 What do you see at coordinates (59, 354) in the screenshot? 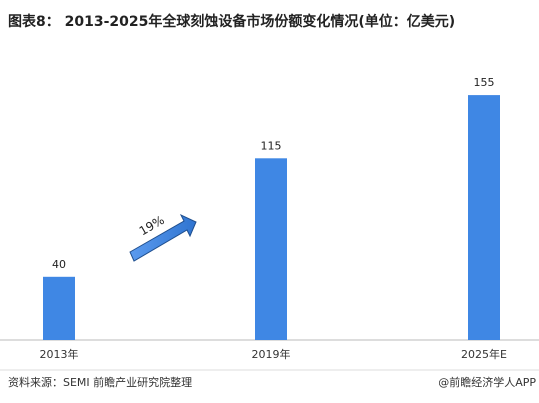
I see `x-tick-label: 2013年` at bounding box center [59, 354].